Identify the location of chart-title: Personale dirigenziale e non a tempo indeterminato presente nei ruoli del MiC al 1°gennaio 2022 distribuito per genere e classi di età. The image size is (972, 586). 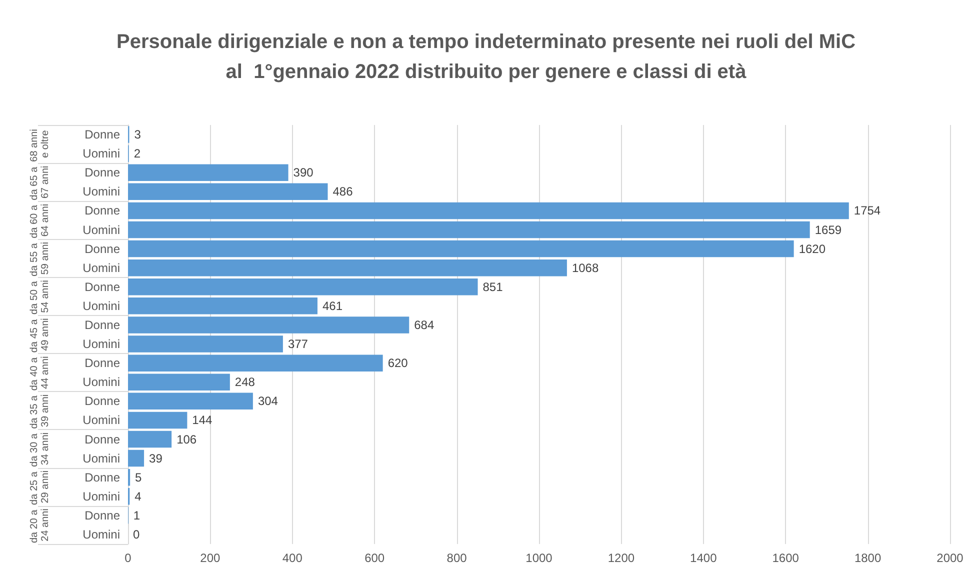
(486, 57).